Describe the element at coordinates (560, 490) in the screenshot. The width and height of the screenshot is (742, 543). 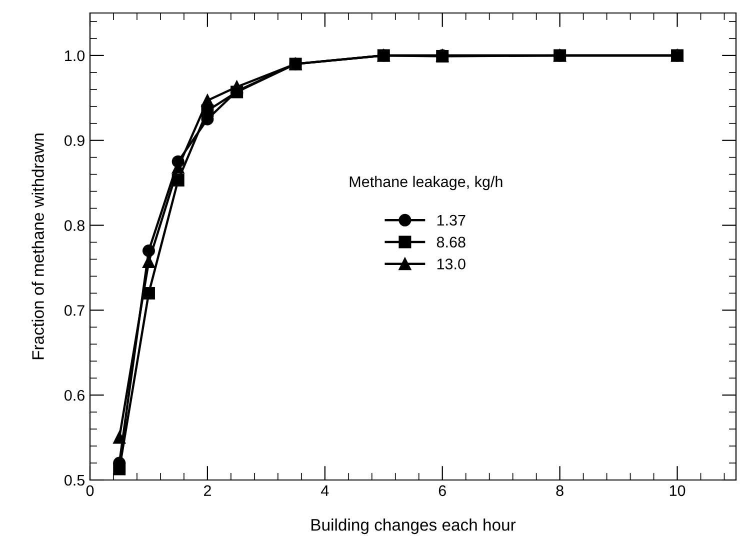
I see `x-tick-label: 8` at that location.